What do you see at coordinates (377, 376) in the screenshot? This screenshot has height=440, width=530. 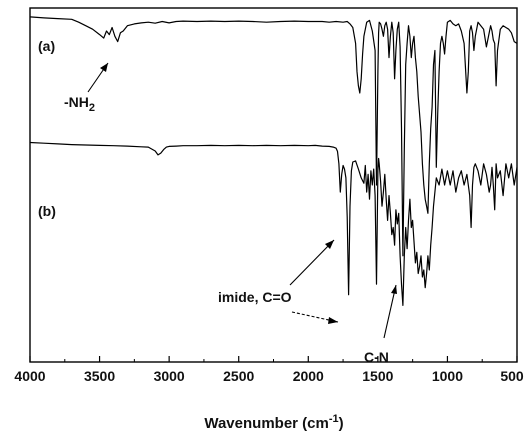 I see `x-tick-label-1500: 1500` at bounding box center [377, 376].